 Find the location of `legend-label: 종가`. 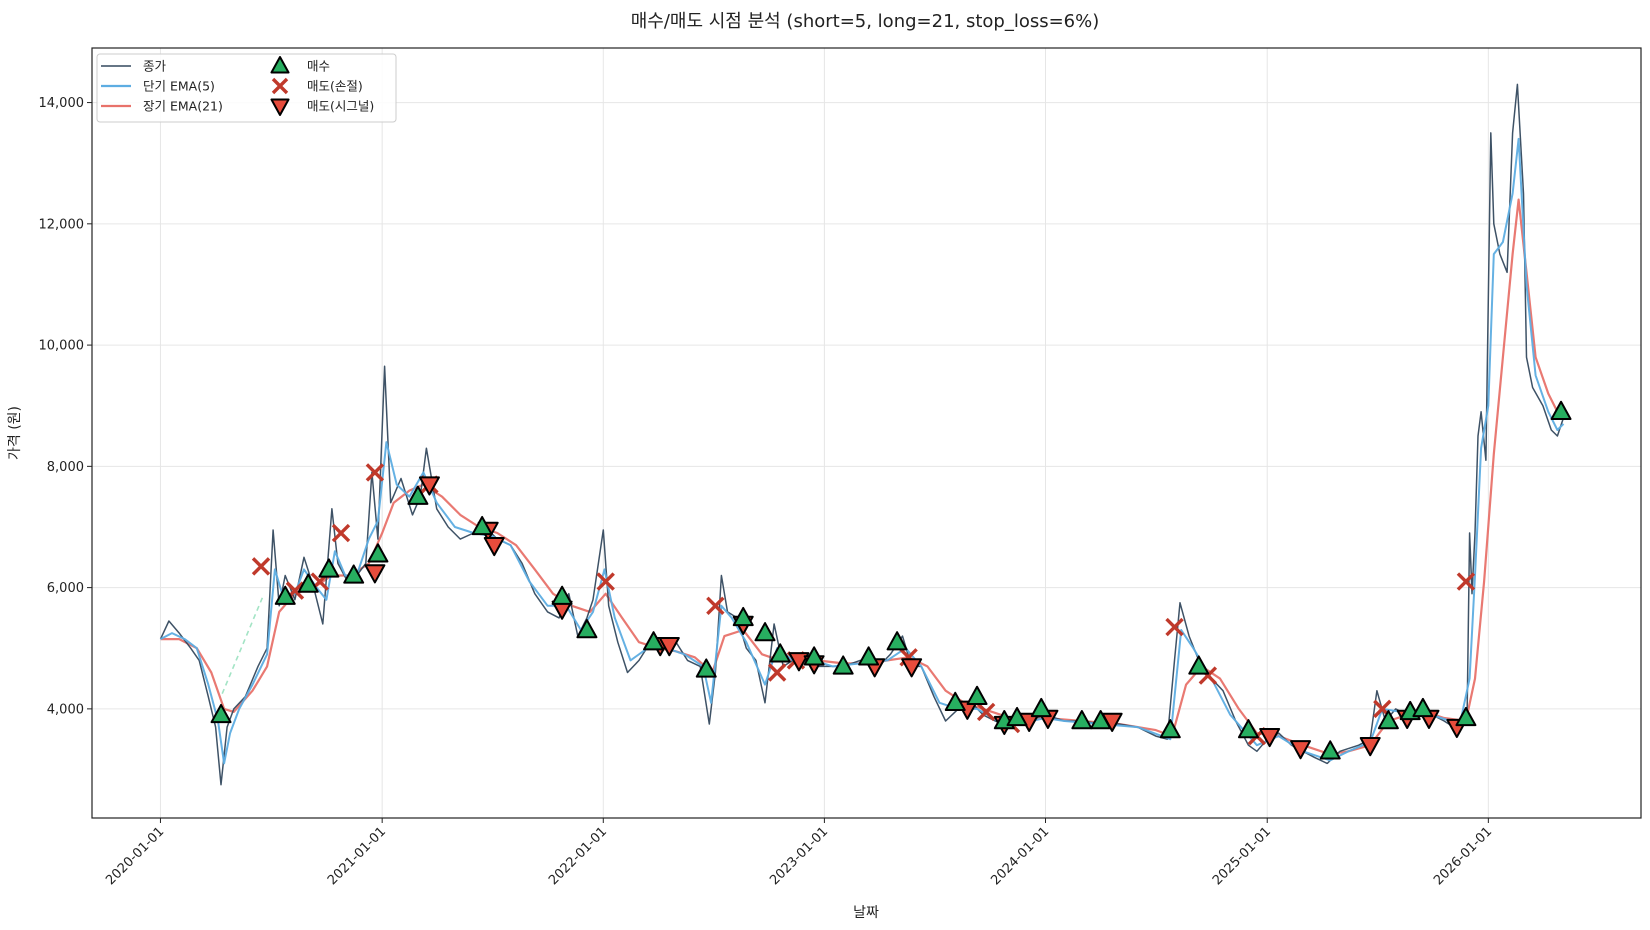

legend-label: 종가 is located at coordinates (155, 66).